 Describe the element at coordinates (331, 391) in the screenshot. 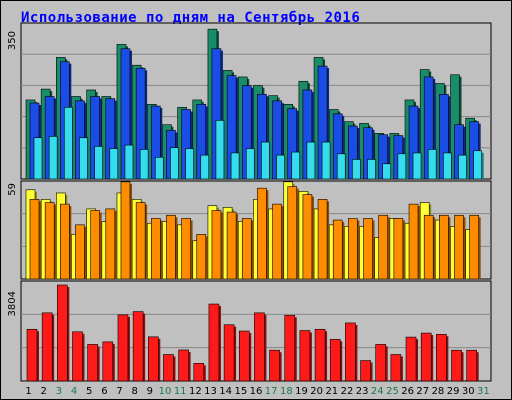

I see `day-label: 21` at that location.